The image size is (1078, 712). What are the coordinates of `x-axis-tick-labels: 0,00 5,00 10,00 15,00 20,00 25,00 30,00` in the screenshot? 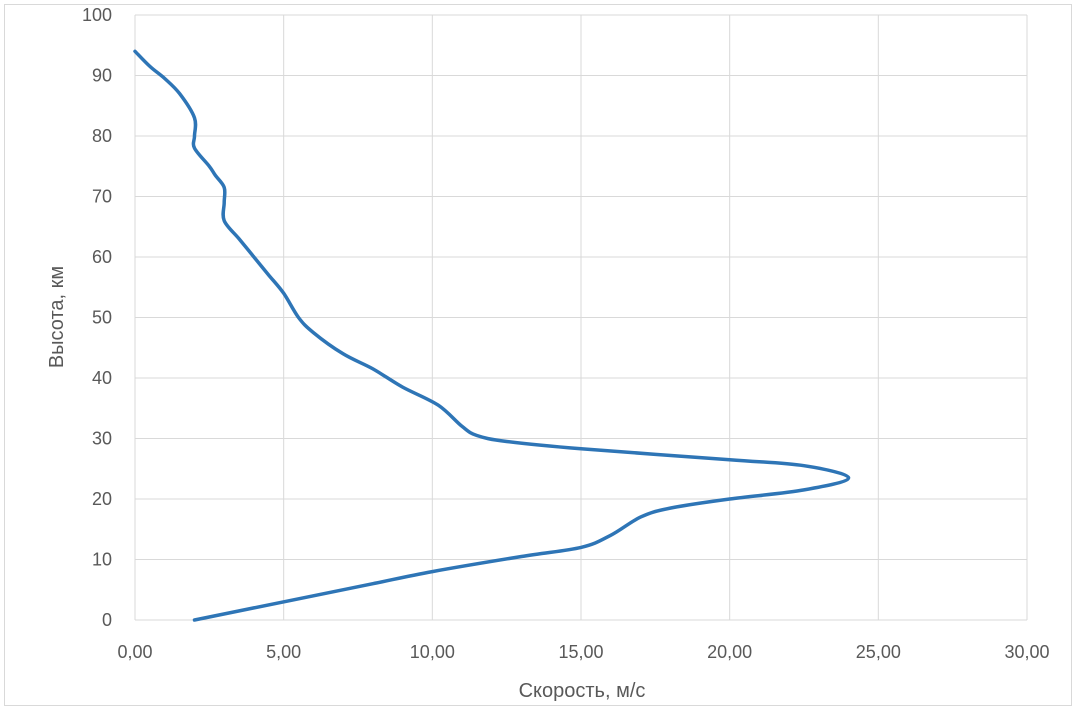 It's located at (583, 652).